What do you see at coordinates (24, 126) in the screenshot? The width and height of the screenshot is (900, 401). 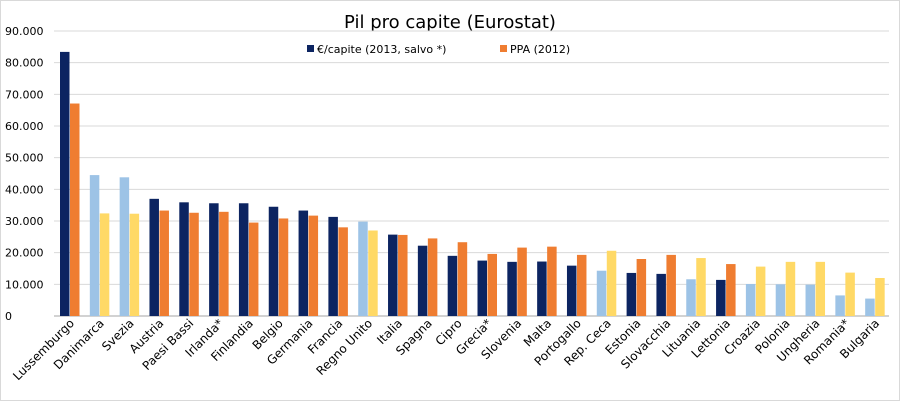 I see `y-tick-label: 60.000` at bounding box center [24, 126].